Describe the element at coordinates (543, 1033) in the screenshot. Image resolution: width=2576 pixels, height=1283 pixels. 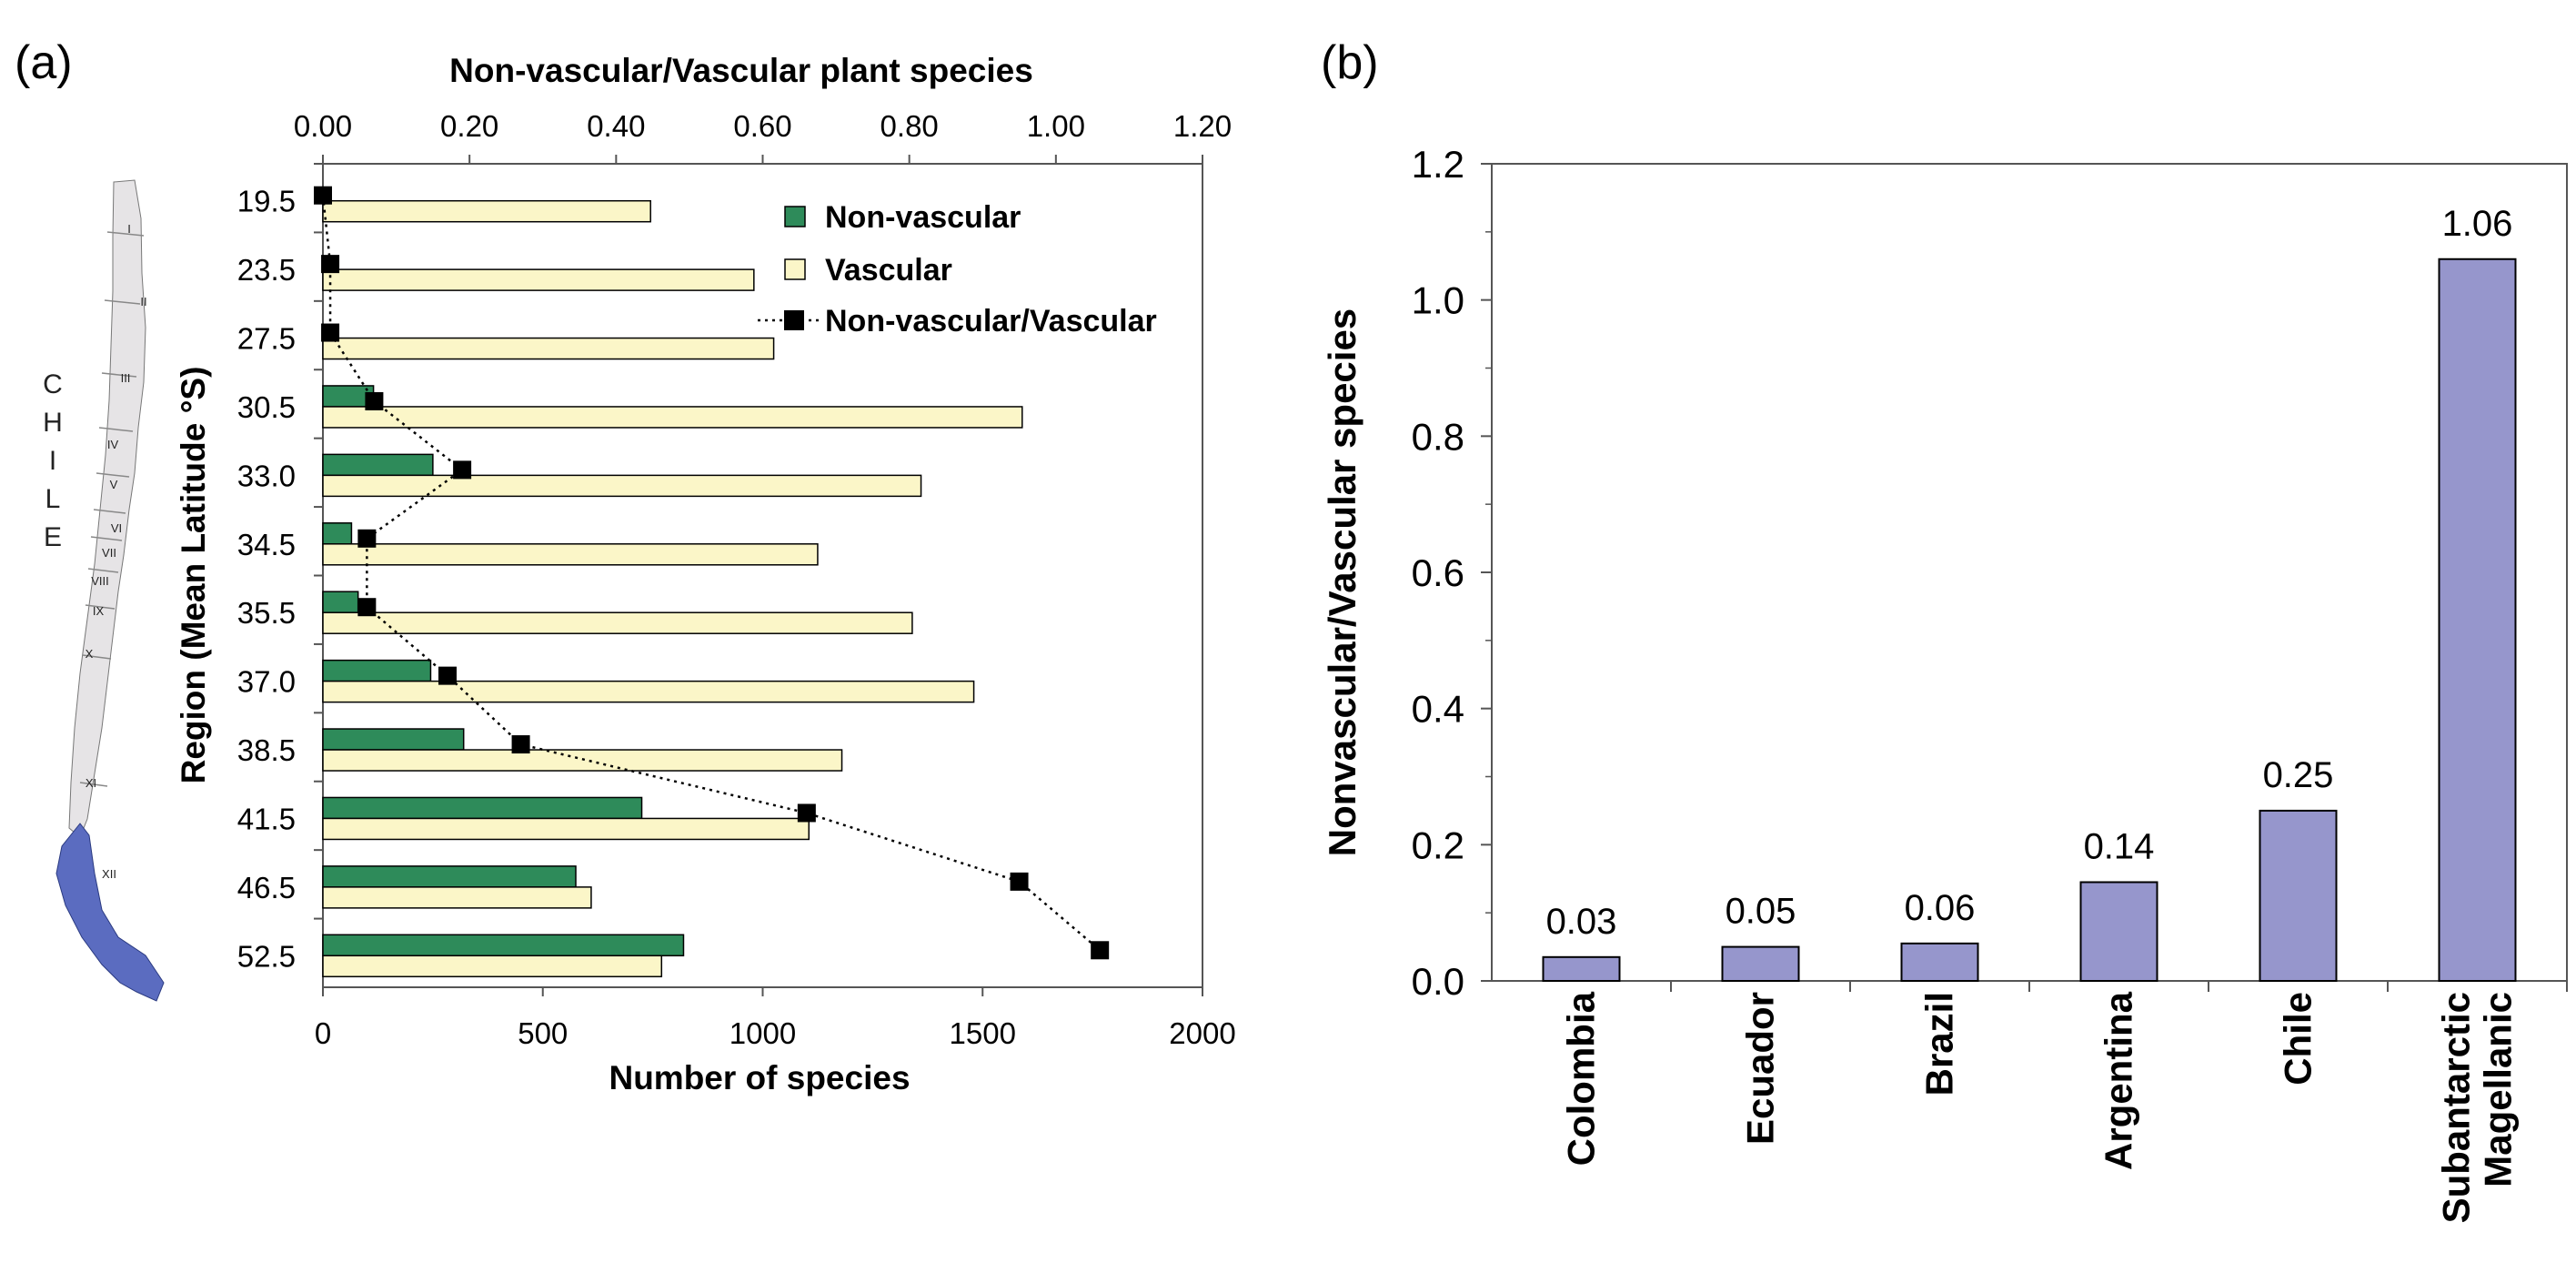
I see `x-tick-label: 500` at that location.